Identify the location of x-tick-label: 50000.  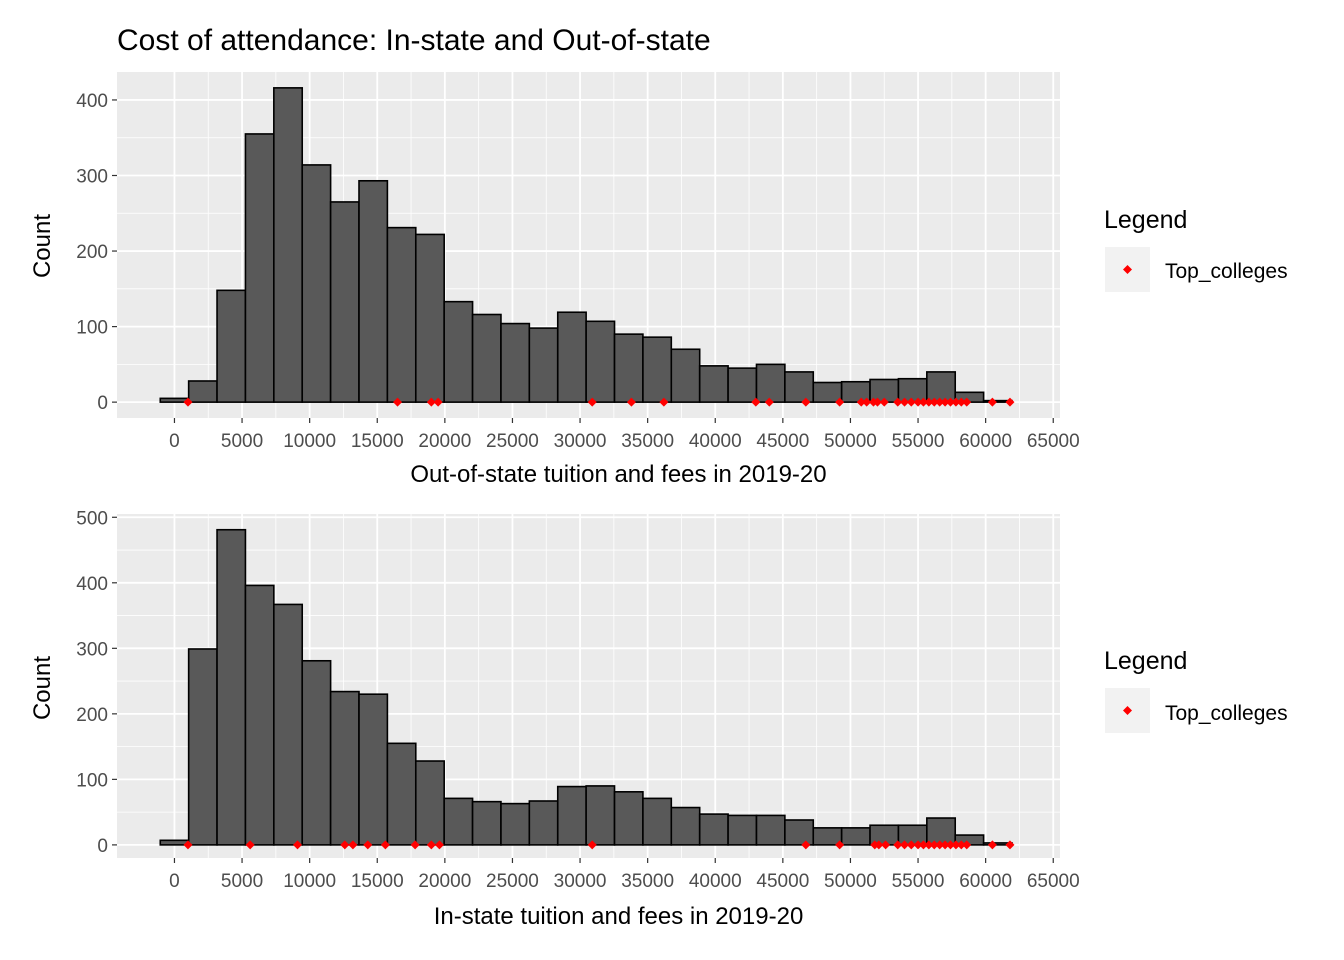
(850, 881).